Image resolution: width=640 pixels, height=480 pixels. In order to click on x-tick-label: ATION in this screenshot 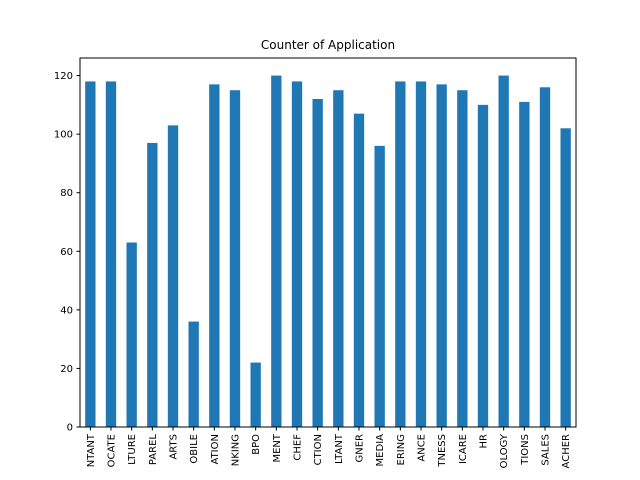, I will do `click(215, 449)`.